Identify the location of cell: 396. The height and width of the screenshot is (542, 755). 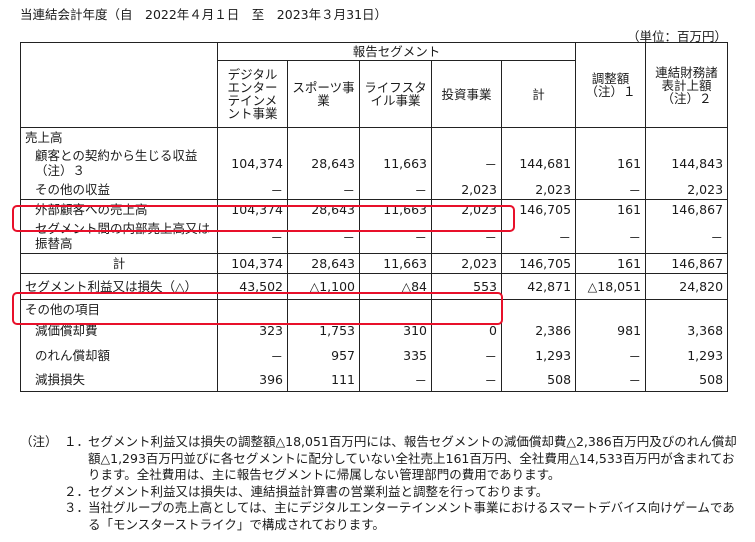
(252, 379).